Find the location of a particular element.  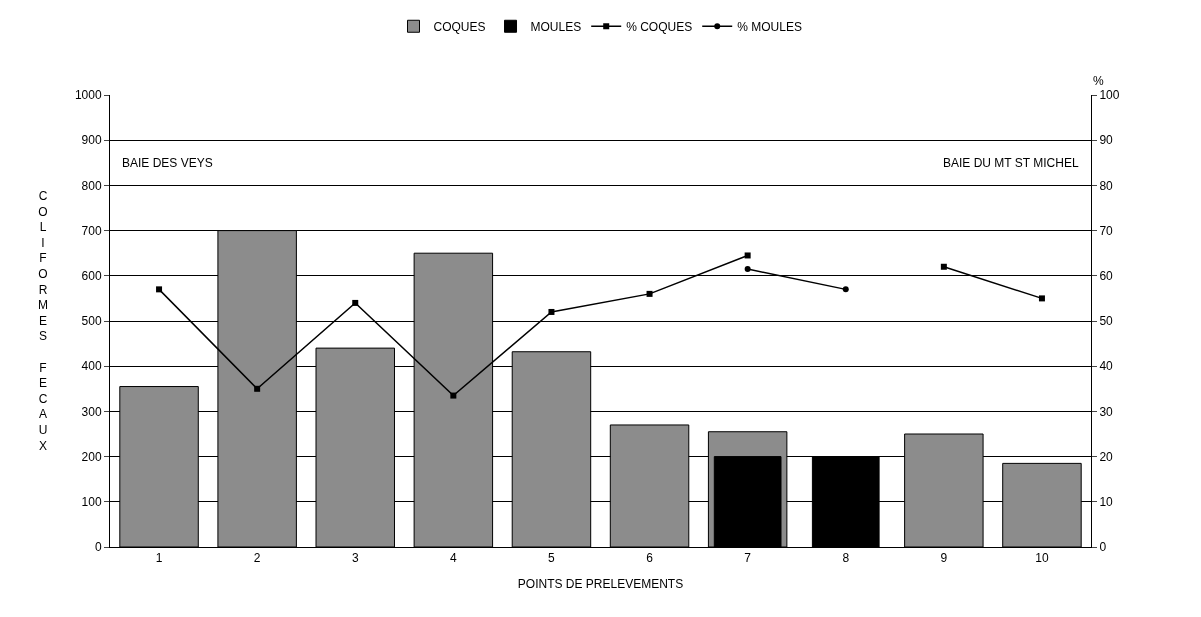

x-tick-label: 10 is located at coordinates (1042, 558).